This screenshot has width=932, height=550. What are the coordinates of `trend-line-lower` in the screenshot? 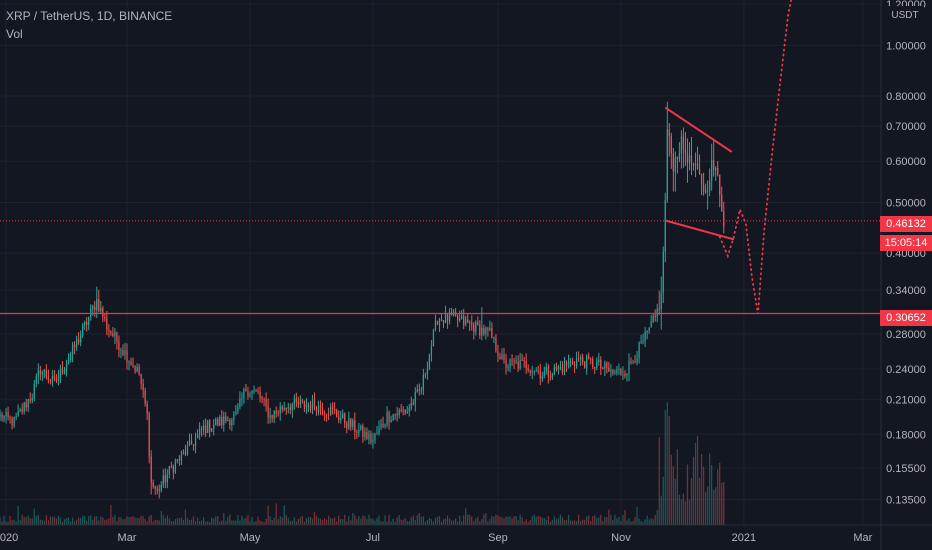 It's located at (700, 230).